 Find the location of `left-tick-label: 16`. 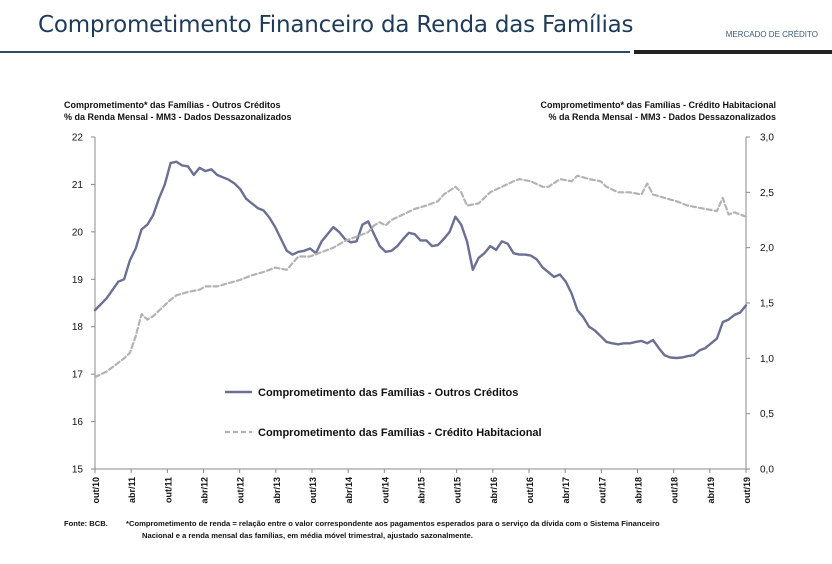

left-tick-label: 16 is located at coordinates (78, 422).